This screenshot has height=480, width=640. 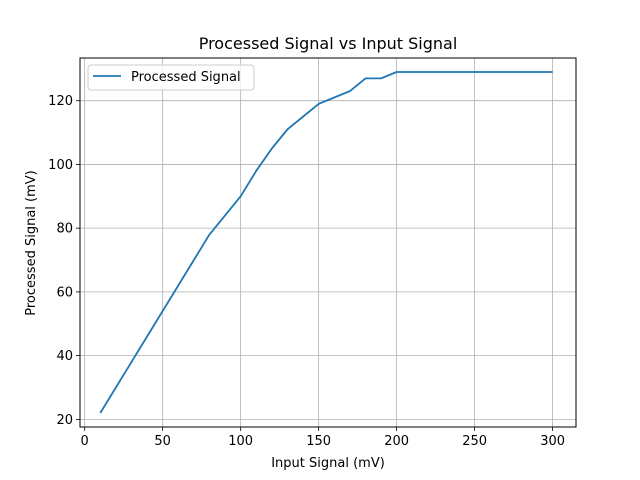 I want to click on legend-box, so click(x=171, y=77).